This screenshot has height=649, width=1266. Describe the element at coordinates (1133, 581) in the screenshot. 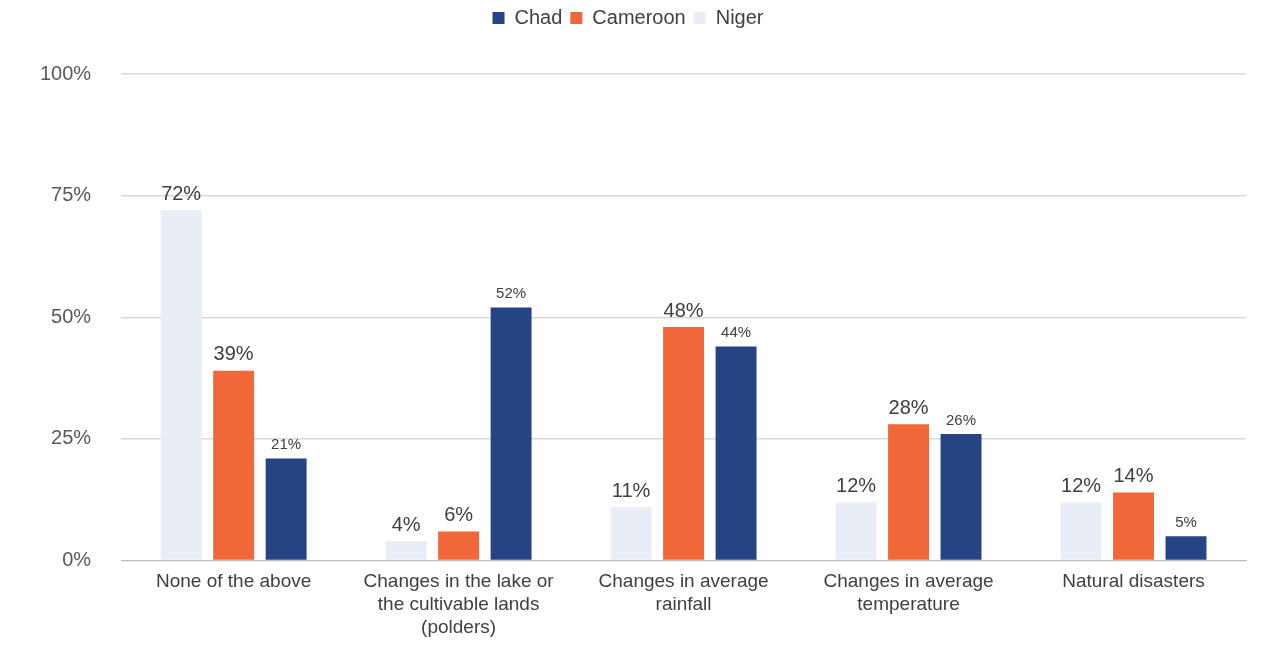

I see `x-tick-label: Natural disasters` at that location.